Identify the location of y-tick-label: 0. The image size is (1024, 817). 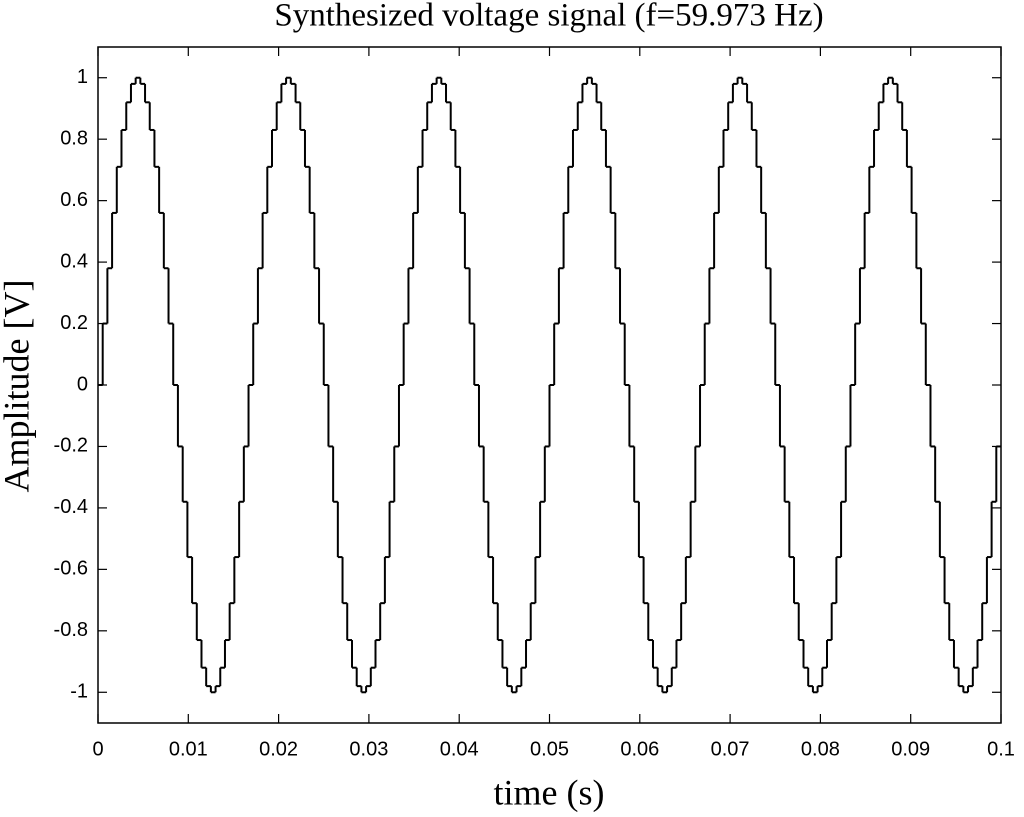
(82, 384).